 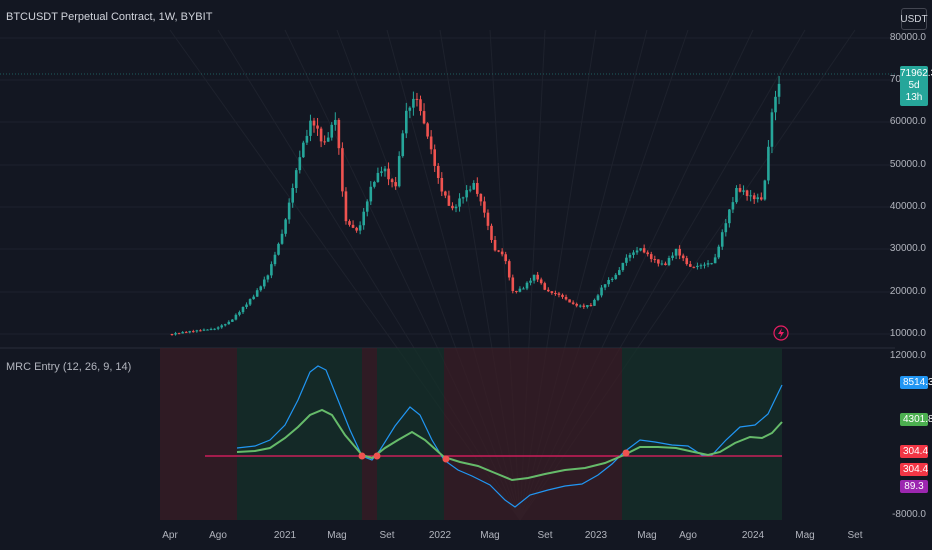 I want to click on currency-button: USDT, so click(x=914, y=19).